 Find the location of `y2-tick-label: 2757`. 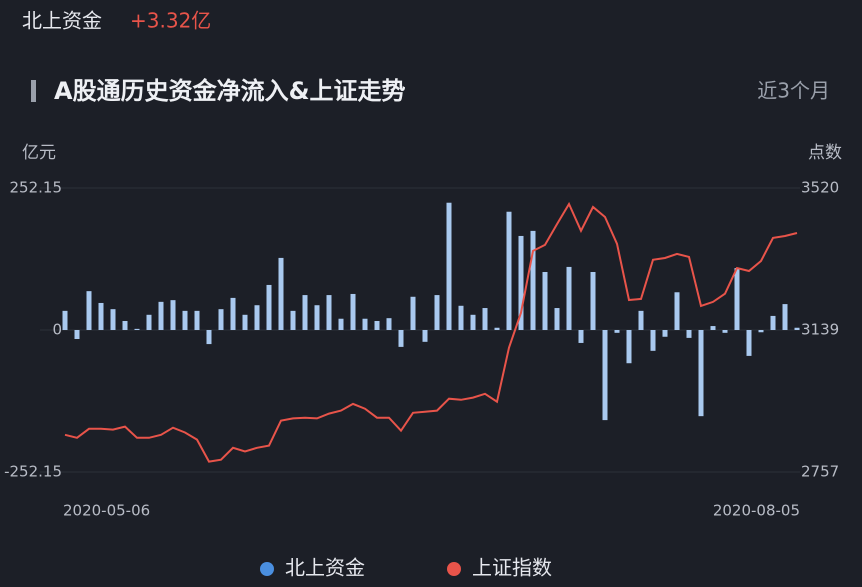

y2-tick-label: 2757 is located at coordinates (820, 472).